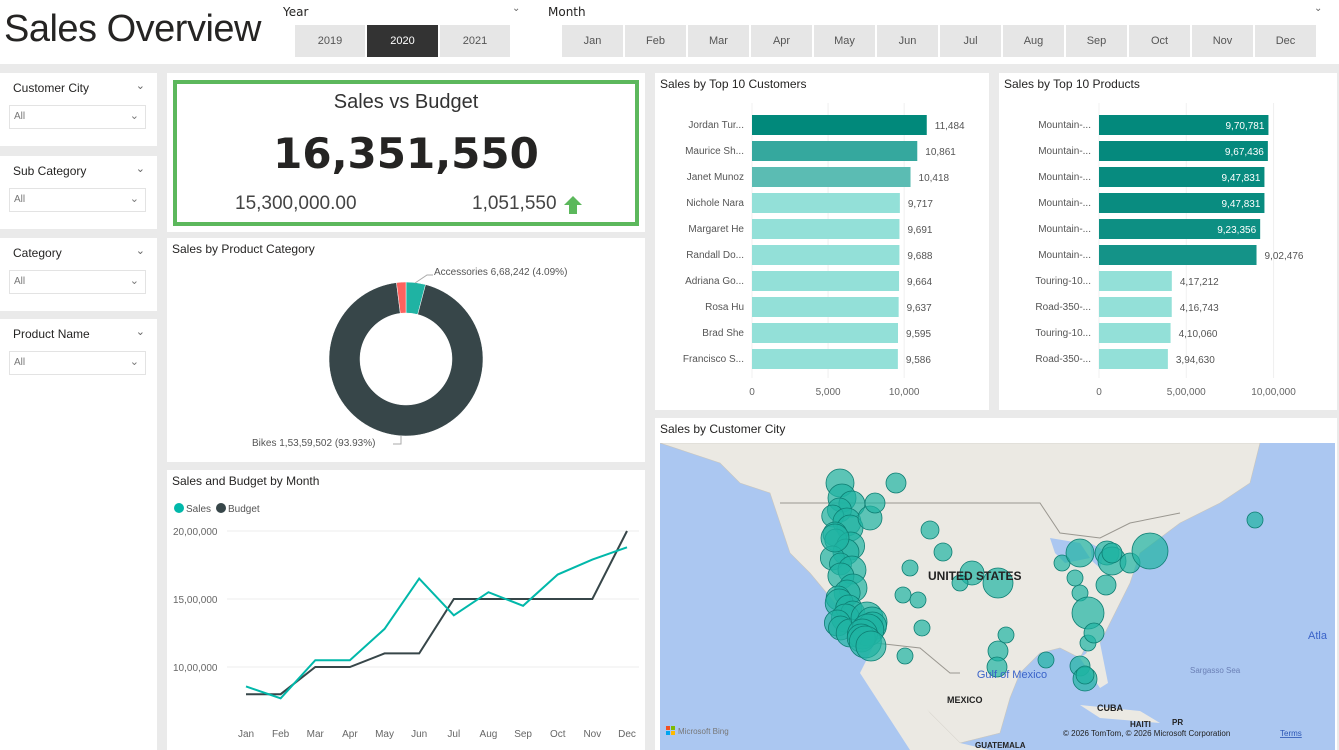 This screenshot has width=1339, height=750. I want to click on month-option-aug: Aug, so click(1033, 41).